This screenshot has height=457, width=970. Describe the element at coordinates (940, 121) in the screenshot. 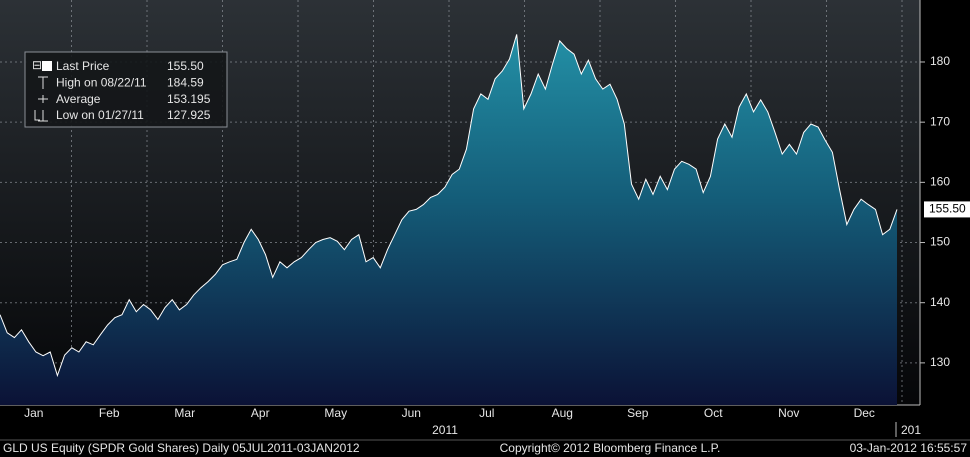

I see `y-tick-label: 170` at that location.